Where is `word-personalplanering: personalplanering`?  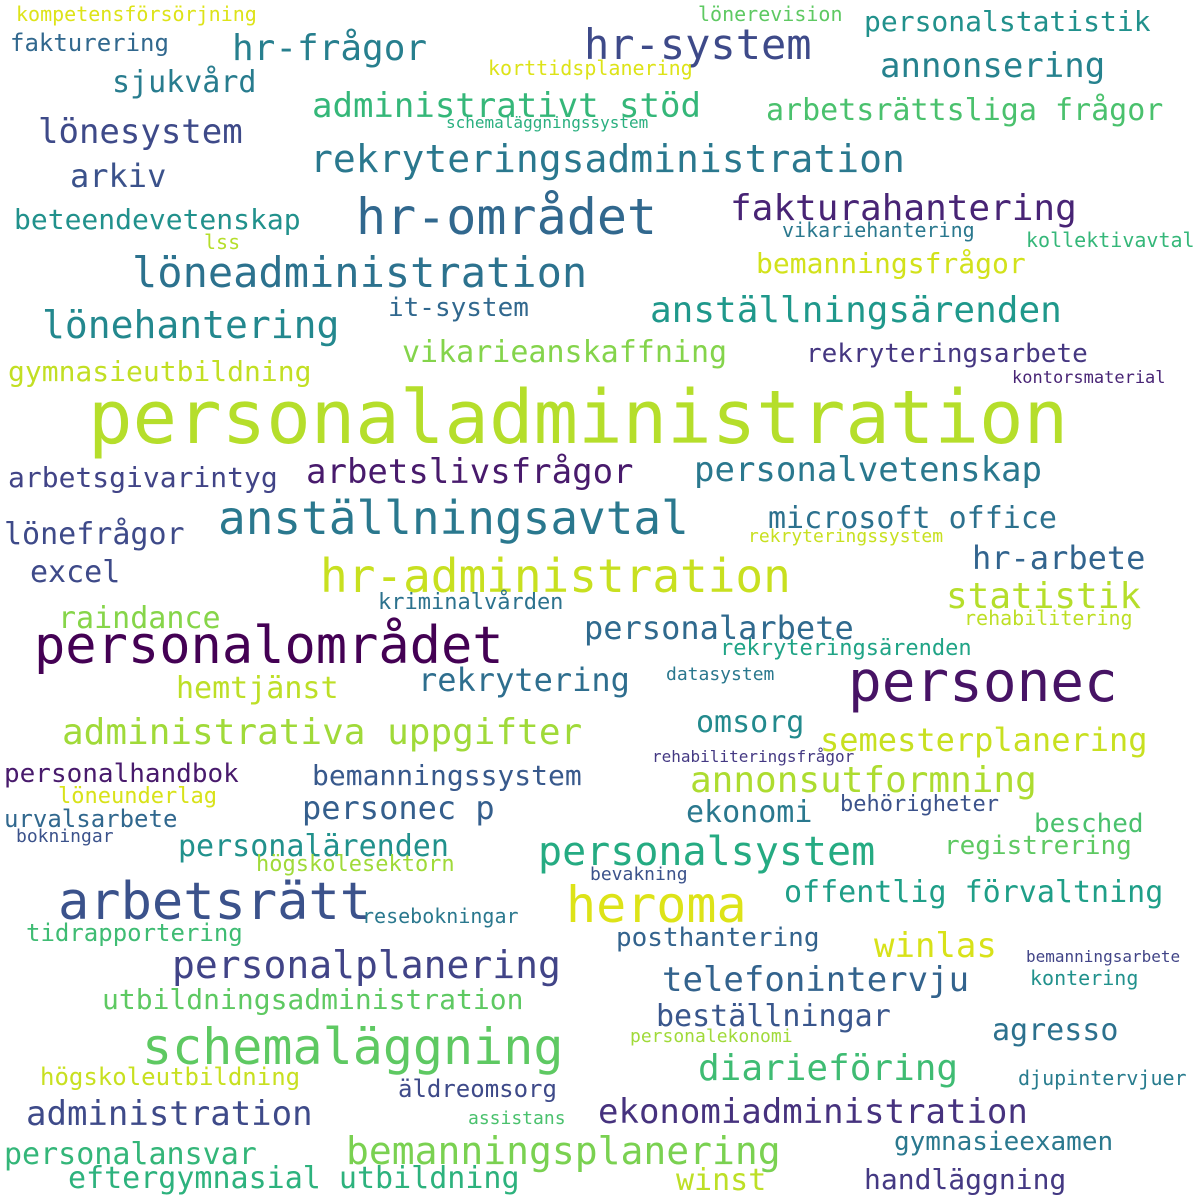
word-personalplanering: personalplanering is located at coordinates (366, 964).